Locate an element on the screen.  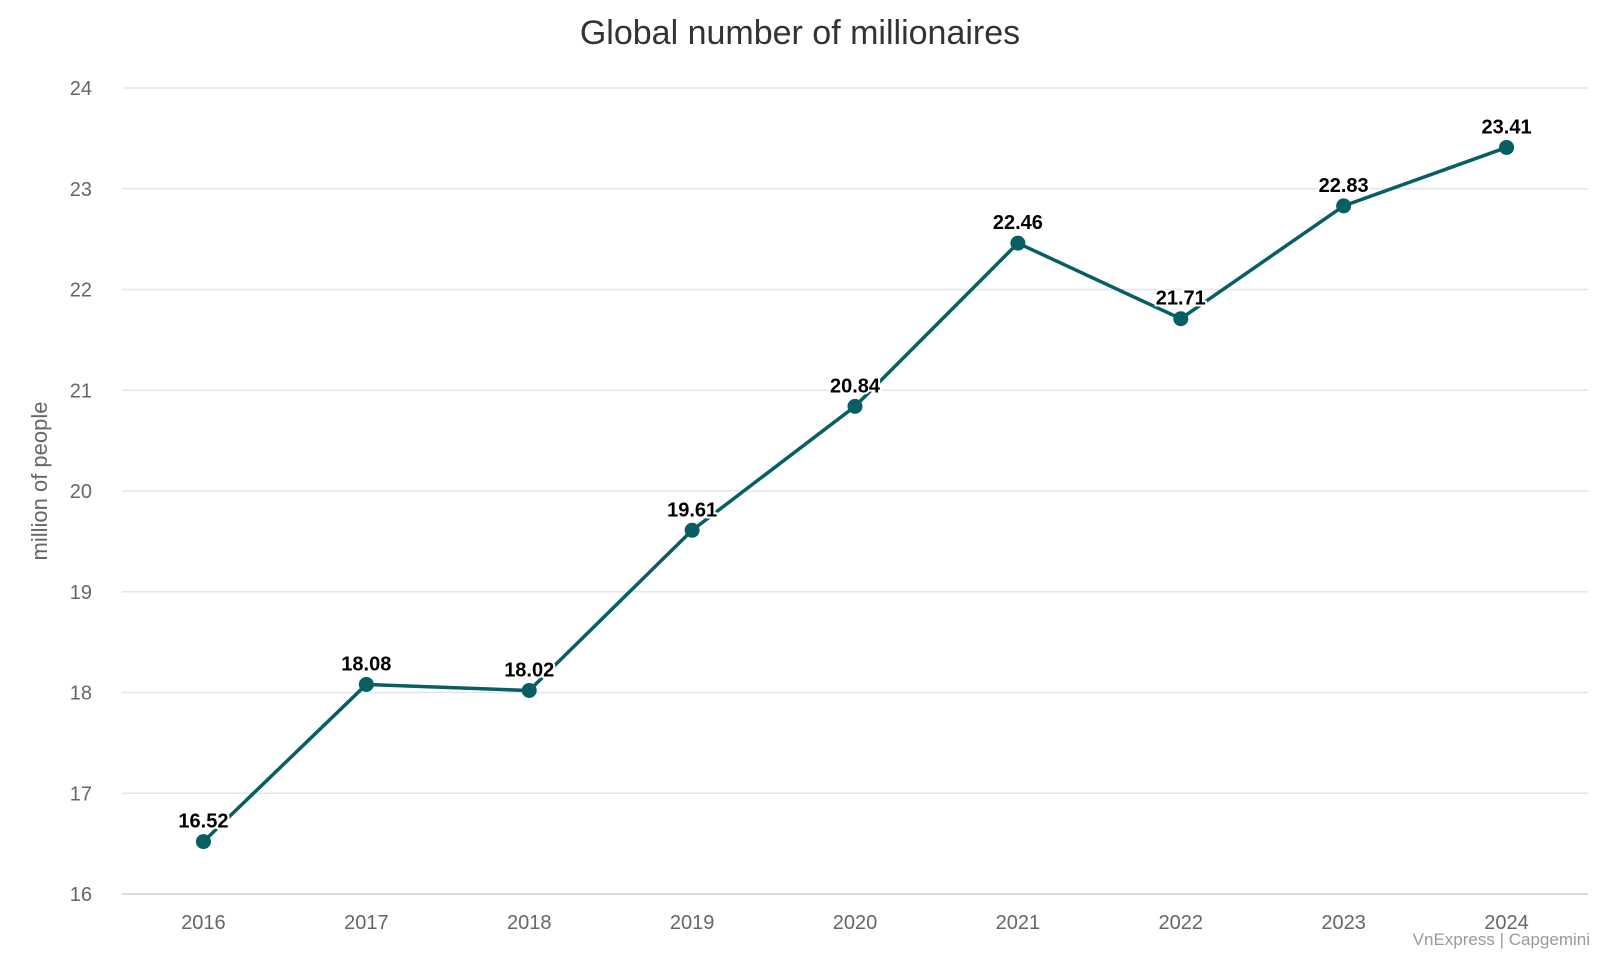
data-label: 22.83 is located at coordinates (1344, 186).